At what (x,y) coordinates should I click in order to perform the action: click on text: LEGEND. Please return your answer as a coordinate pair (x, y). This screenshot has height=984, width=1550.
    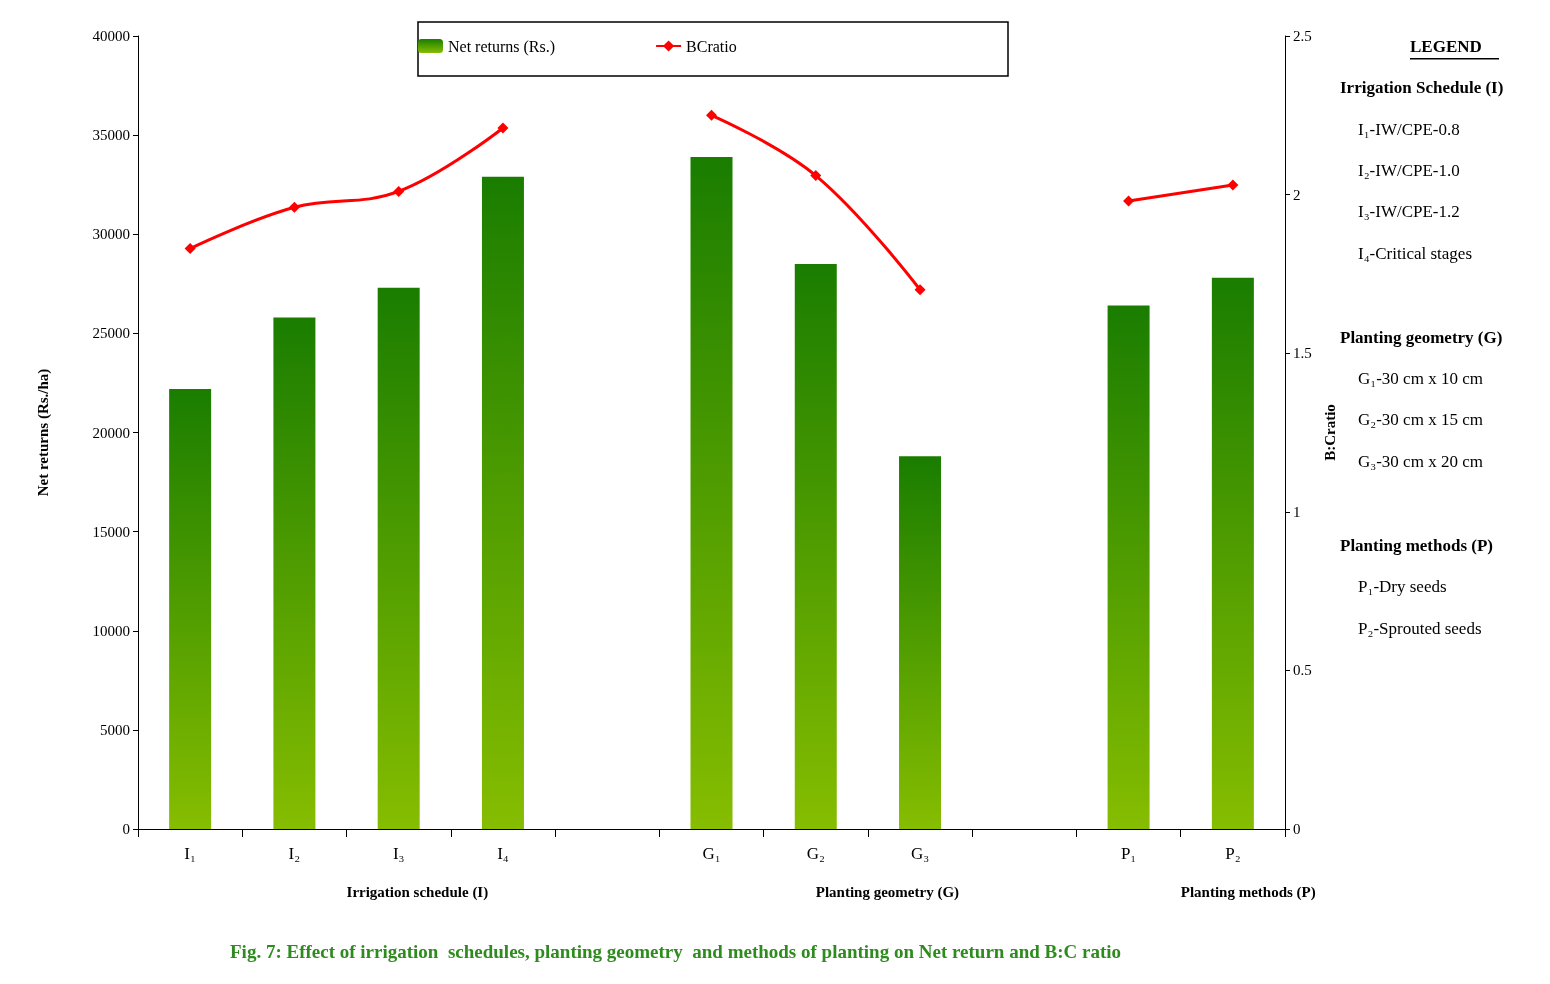
    Looking at the image, I should click on (1446, 46).